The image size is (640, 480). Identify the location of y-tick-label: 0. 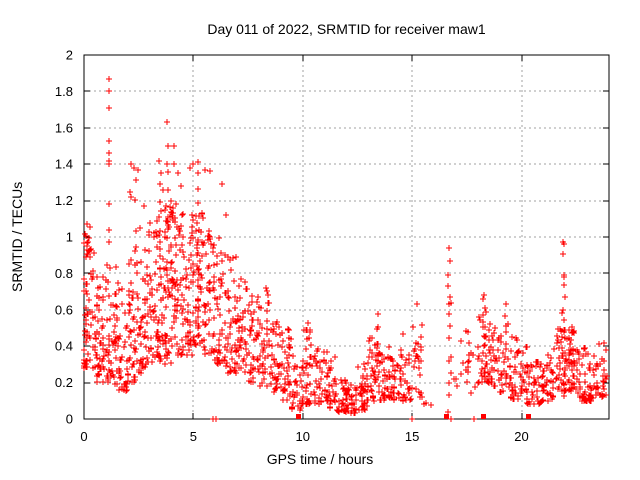
(69, 419).